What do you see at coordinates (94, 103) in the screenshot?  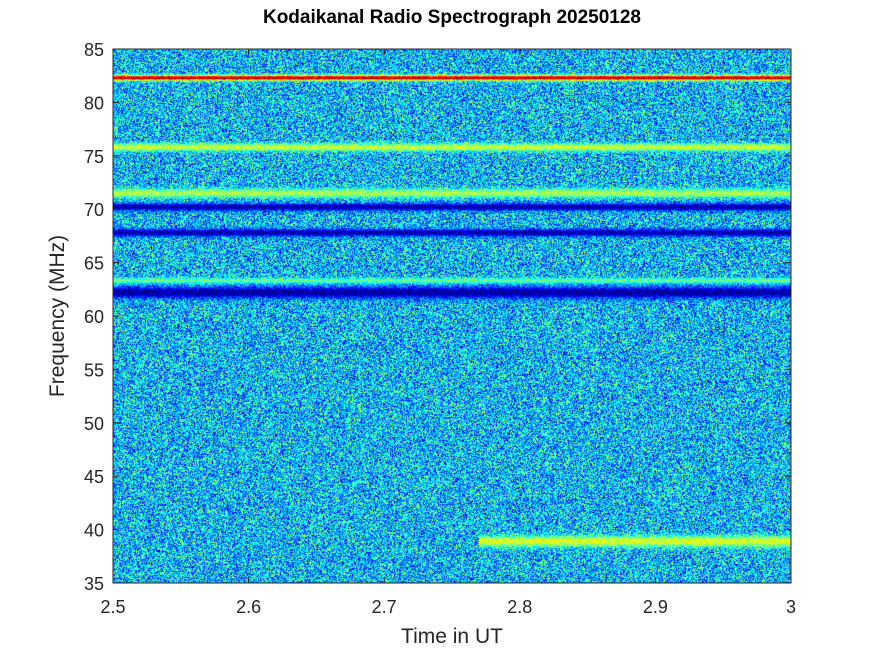 I see `y-tick-label: 80` at bounding box center [94, 103].